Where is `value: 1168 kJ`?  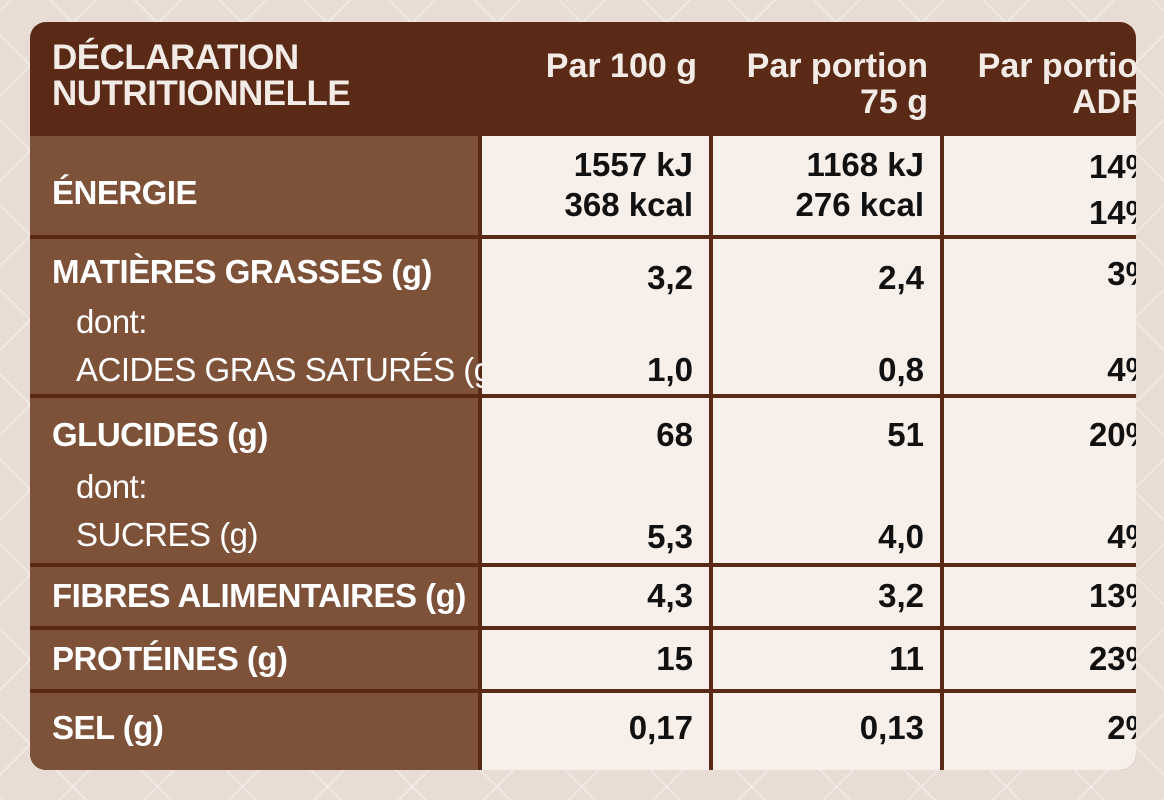
value: 1168 kJ is located at coordinates (865, 164).